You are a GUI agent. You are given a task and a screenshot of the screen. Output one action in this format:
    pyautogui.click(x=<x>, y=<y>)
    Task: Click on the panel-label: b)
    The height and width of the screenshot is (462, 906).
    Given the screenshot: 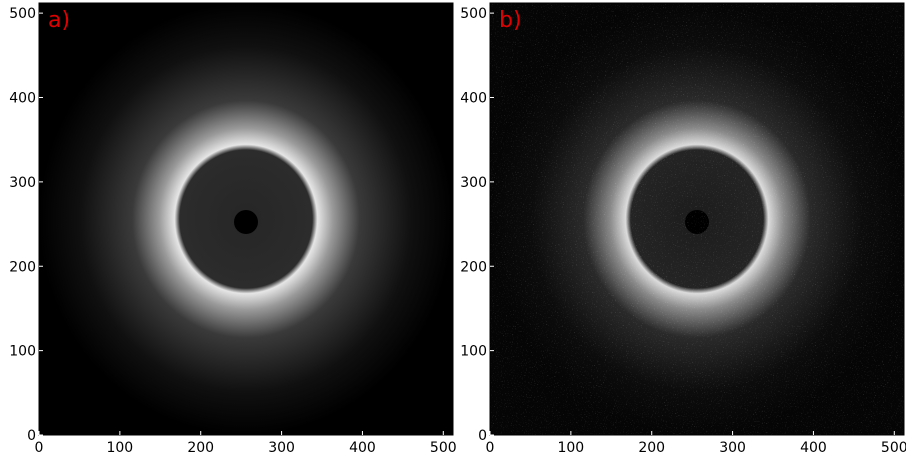 What is the action you would take?
    pyautogui.click(x=510, y=20)
    